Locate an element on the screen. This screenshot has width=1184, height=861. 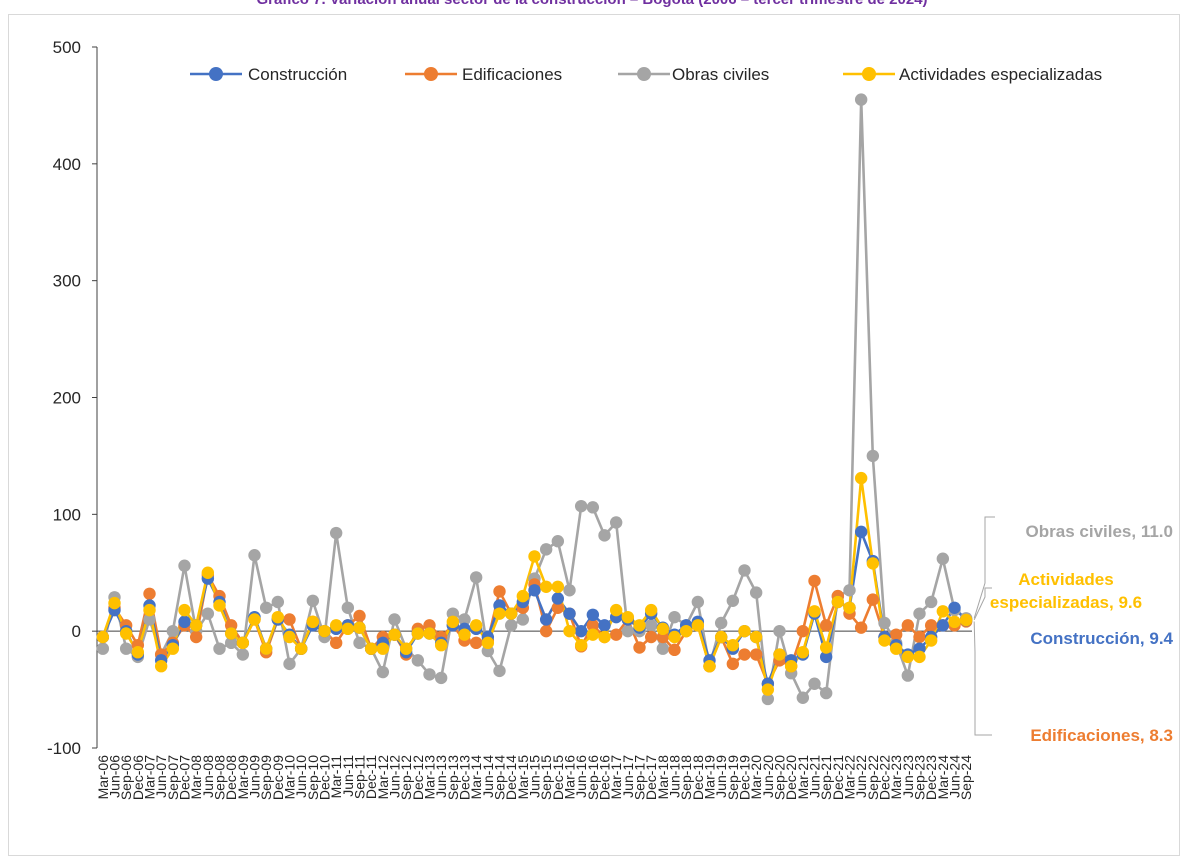
end-label-edificaciones: Edificaciones, 8.3 is located at coordinates (1101, 735).